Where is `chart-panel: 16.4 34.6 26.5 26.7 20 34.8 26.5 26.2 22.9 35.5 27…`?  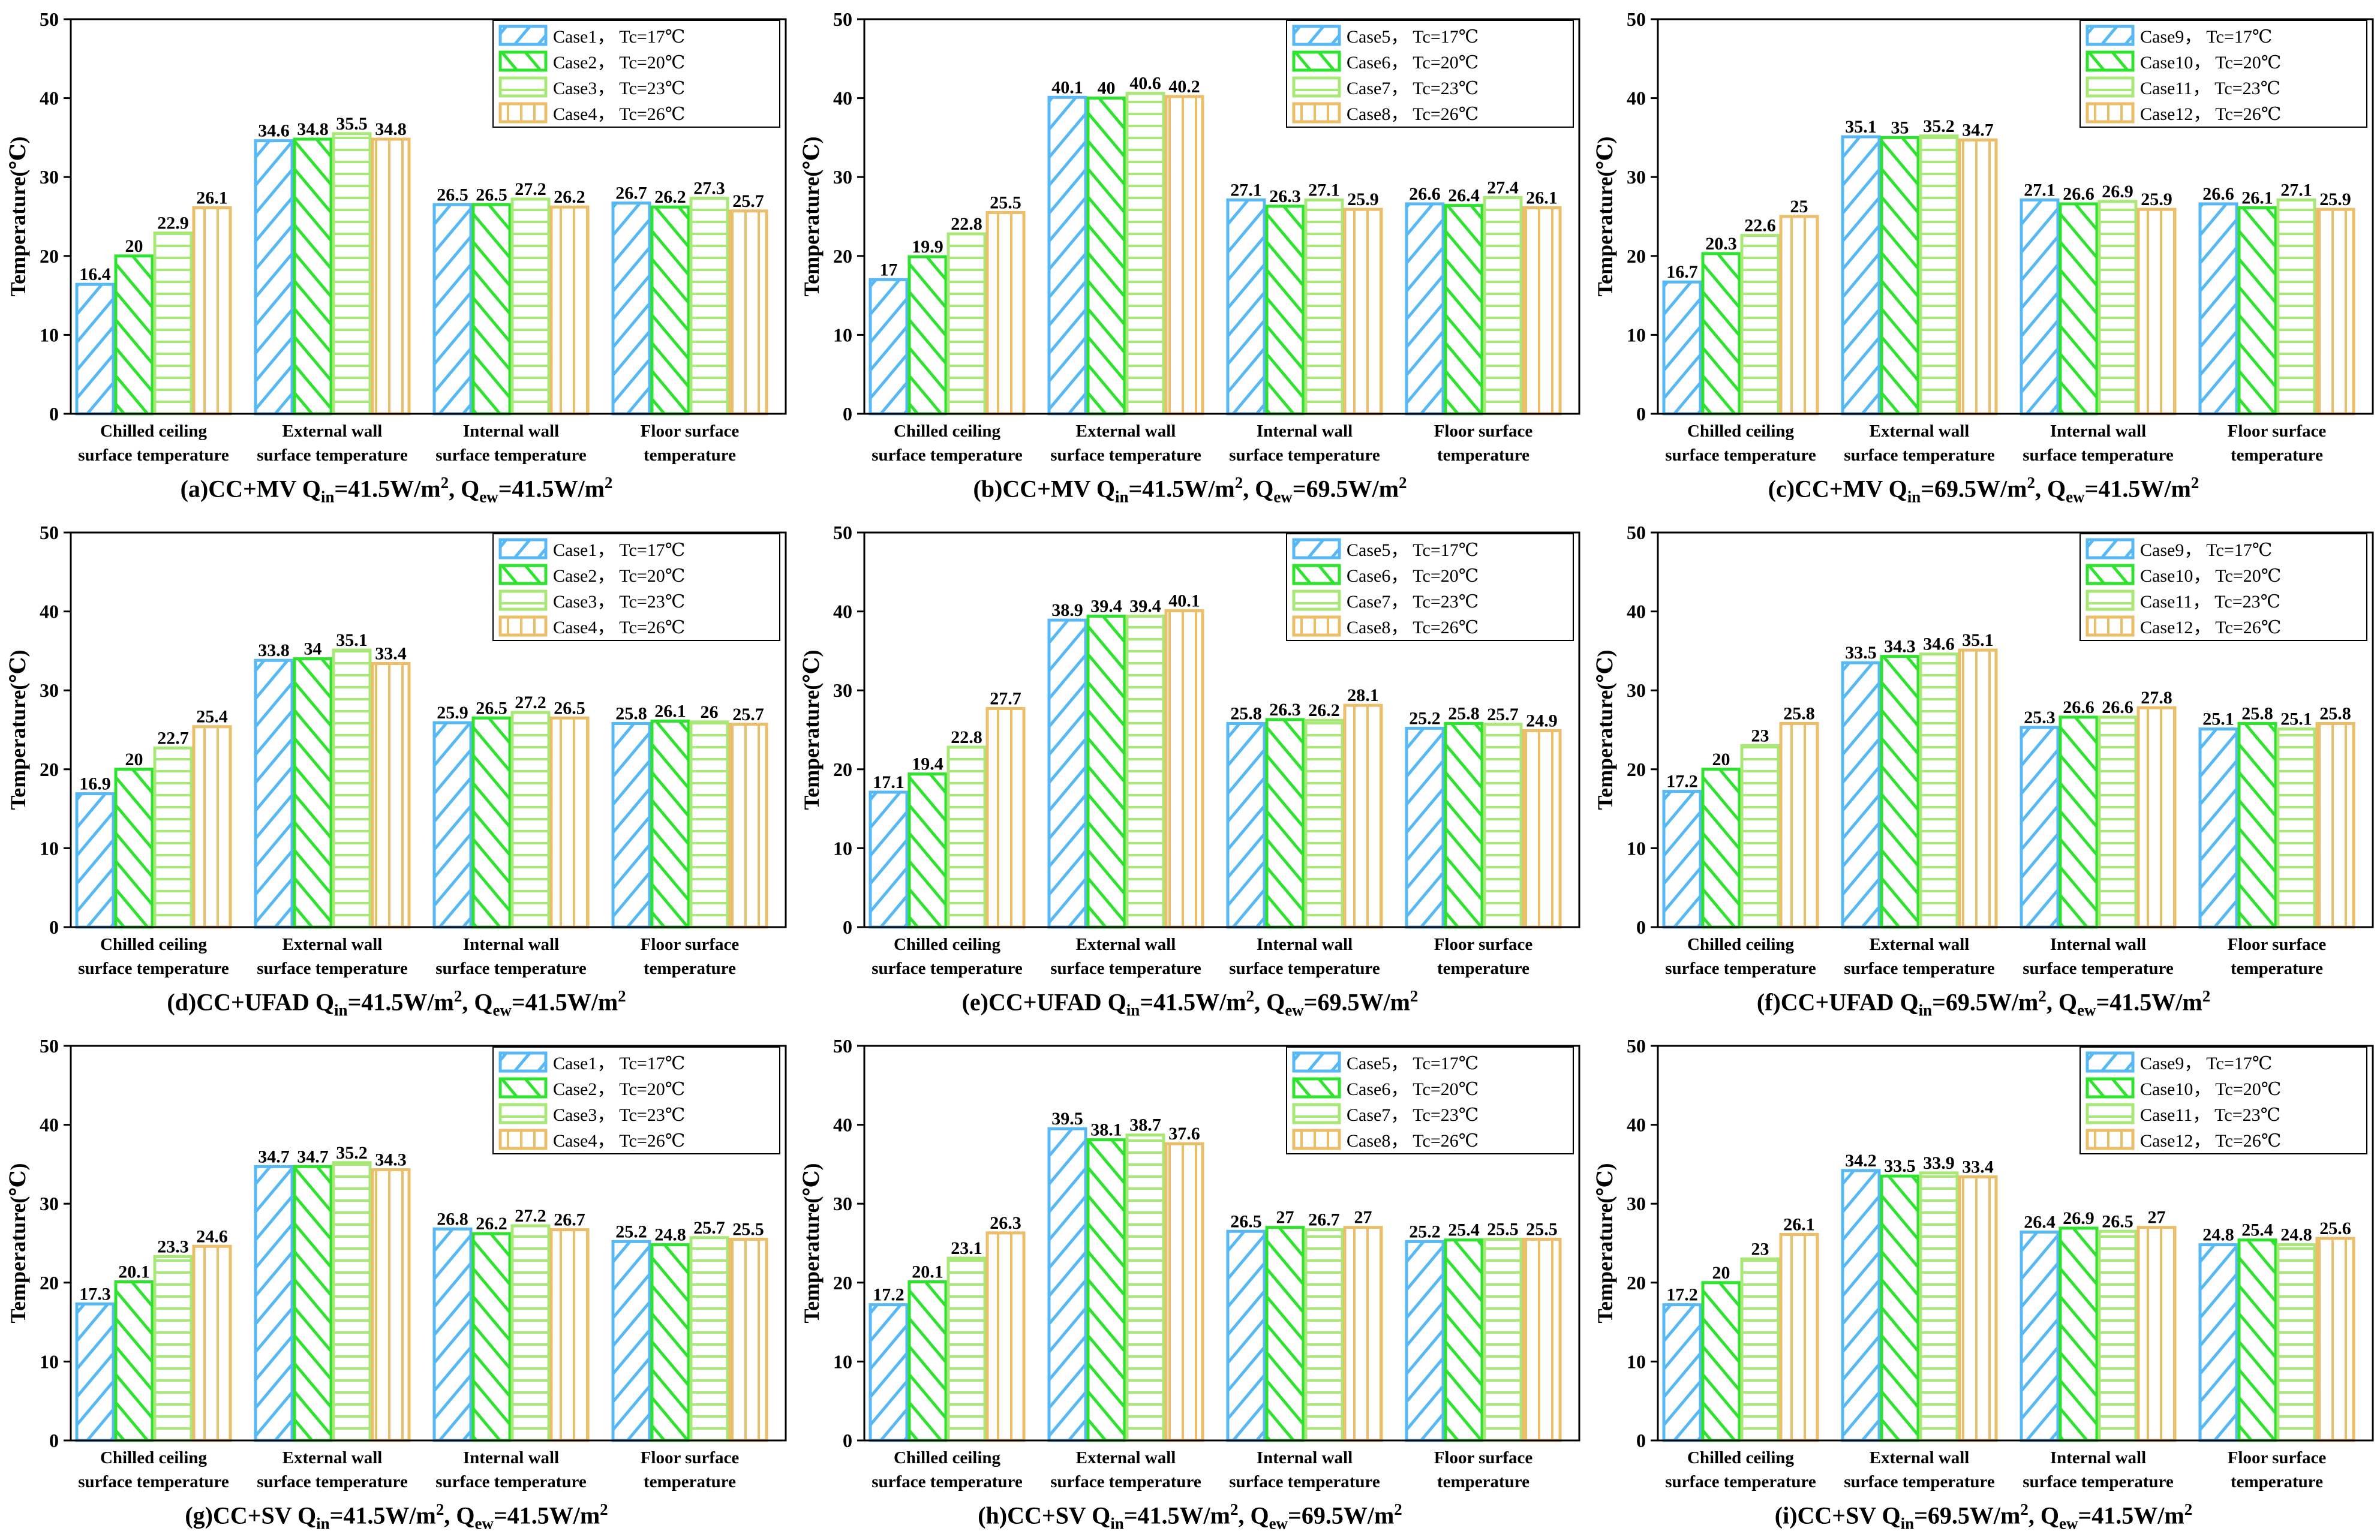
chart-panel: 16.4 34.6 26.5 26.7 20 34.8 26.5 26.2 22.9 35.5 27… is located at coordinates (396, 256).